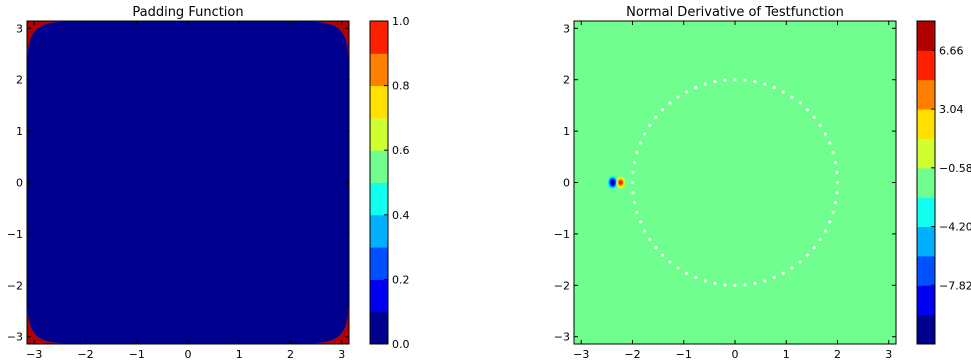  I want to click on y-tick-label: 2, so click(566, 80).